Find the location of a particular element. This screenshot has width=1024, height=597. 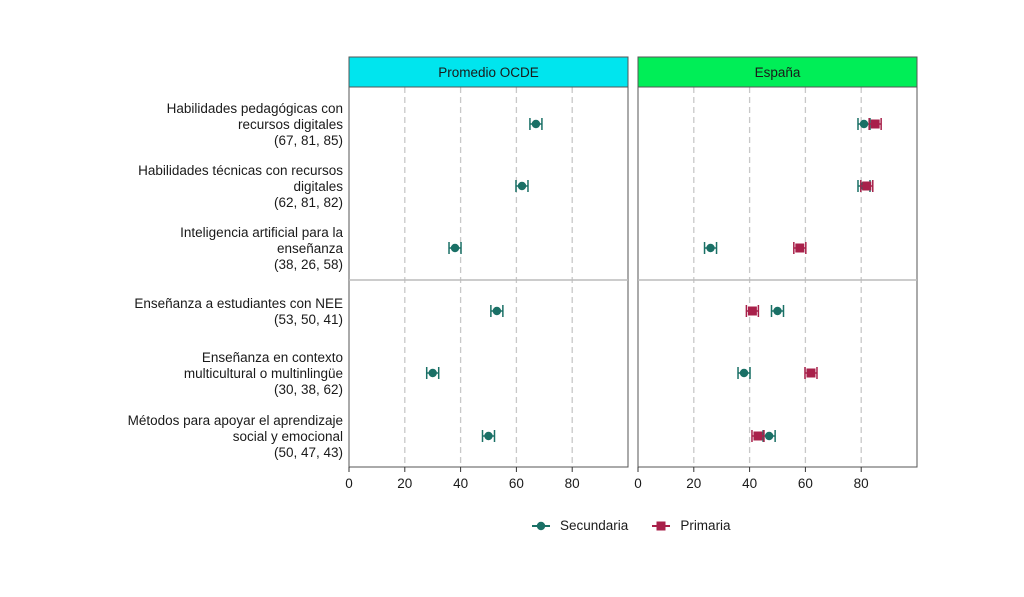

category-label-line: (53, 50, 41) is located at coordinates (308, 319).